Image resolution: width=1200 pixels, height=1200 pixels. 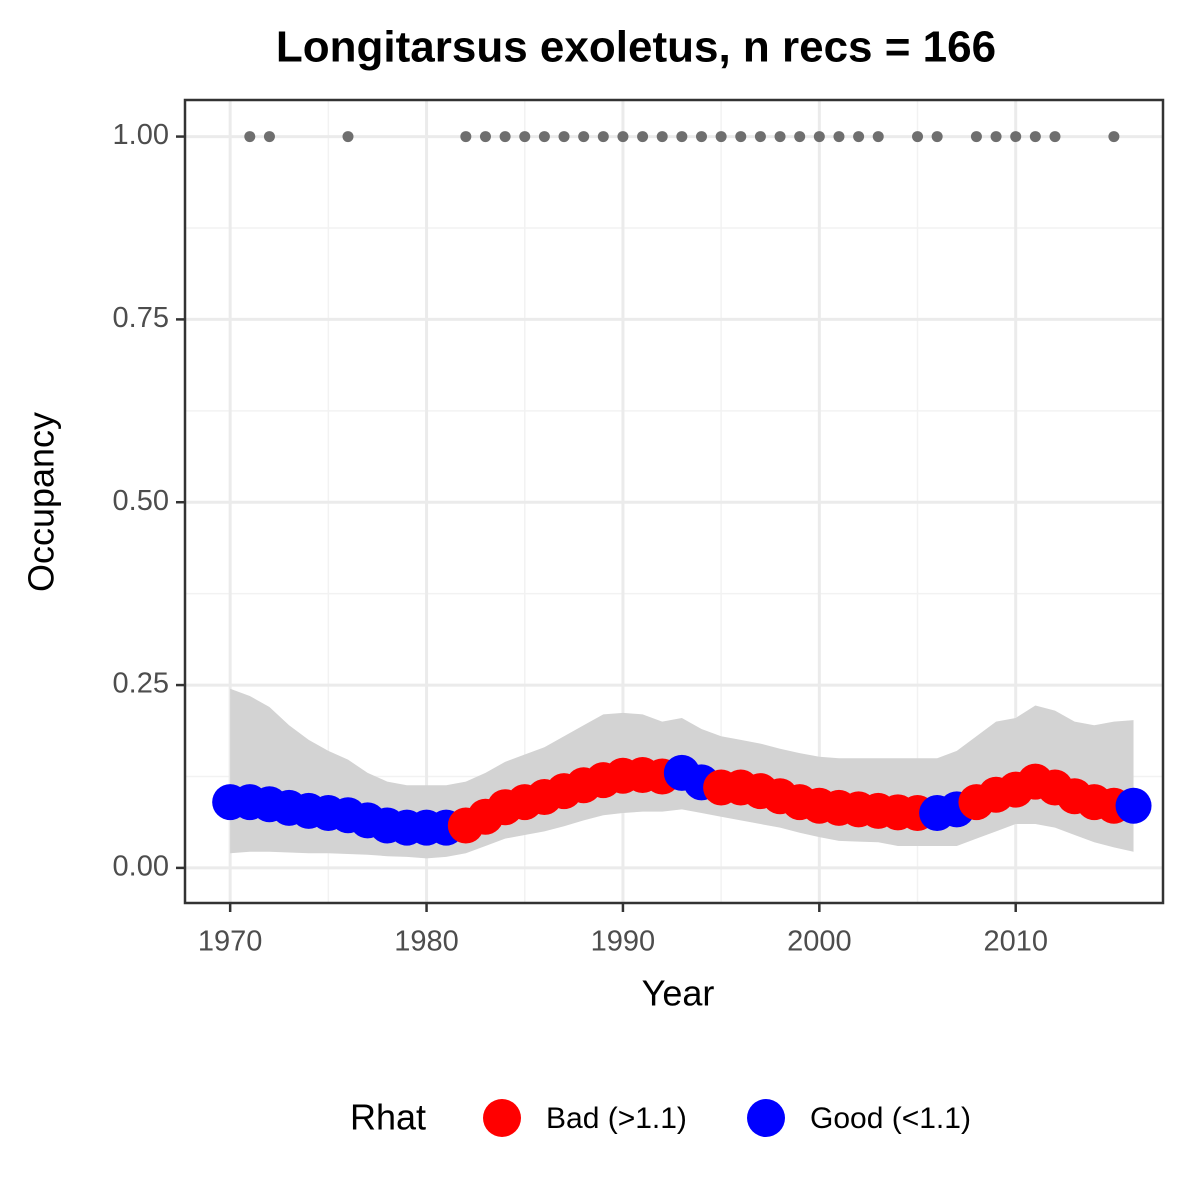 What do you see at coordinates (141, 501) in the screenshot?
I see `y-tick-label: 0.50` at bounding box center [141, 501].